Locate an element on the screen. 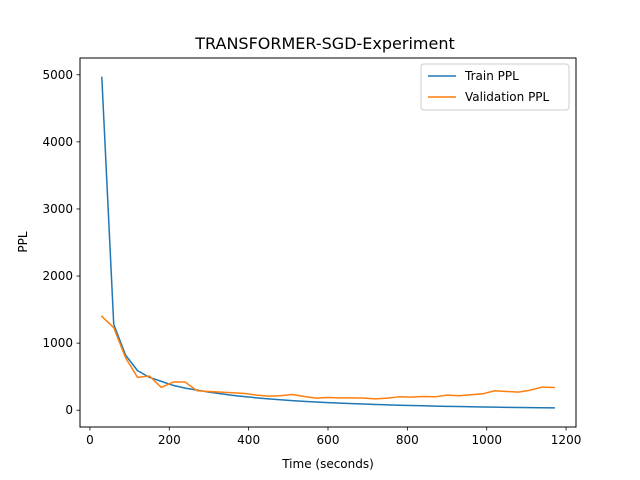 This screenshot has height=480, width=640. y-axis-ticks: 0 1000 2000 3000 4000 5000 is located at coordinates (61, 242).